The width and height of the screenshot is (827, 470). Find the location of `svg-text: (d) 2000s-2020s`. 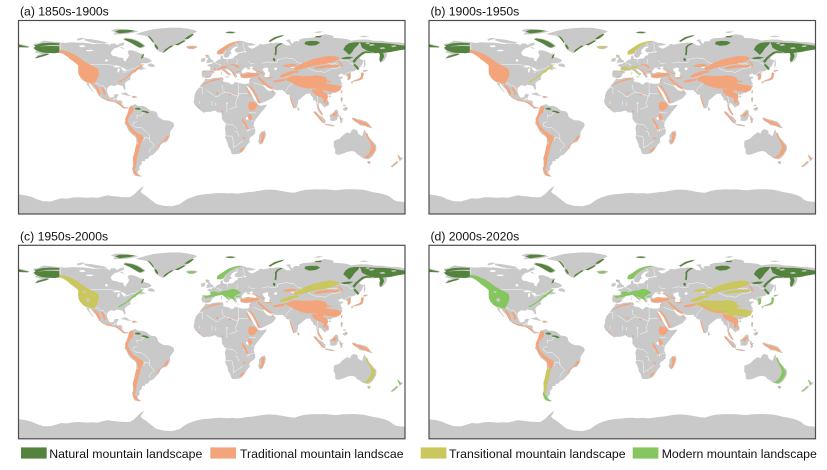

svg-text: (d) 2000s-2020s is located at coordinates (475, 236).